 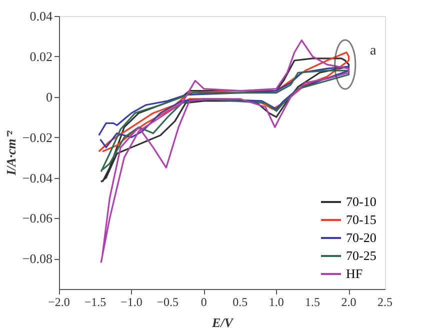 I want to click on annotation: a, so click(x=374, y=51).